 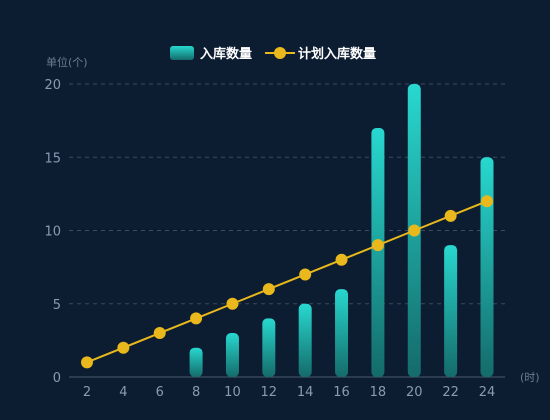 I want to click on y-tick-label: 0, so click(x=57, y=378).